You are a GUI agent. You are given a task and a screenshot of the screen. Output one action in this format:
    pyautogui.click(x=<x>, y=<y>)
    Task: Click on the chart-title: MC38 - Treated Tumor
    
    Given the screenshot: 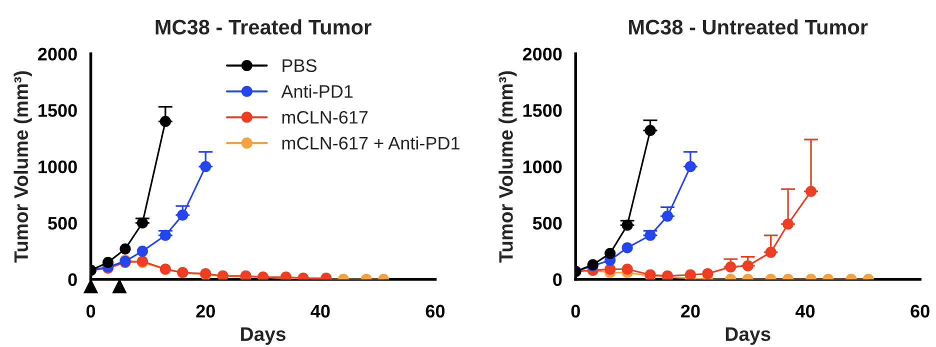 What is the action you would take?
    pyautogui.click(x=264, y=27)
    